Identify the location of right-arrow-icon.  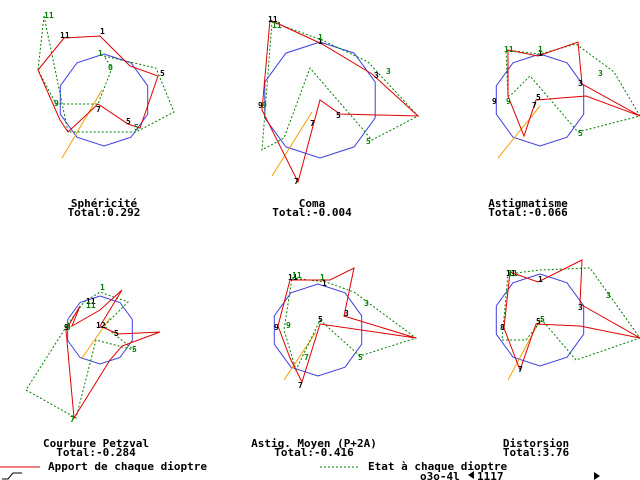
(597, 476).